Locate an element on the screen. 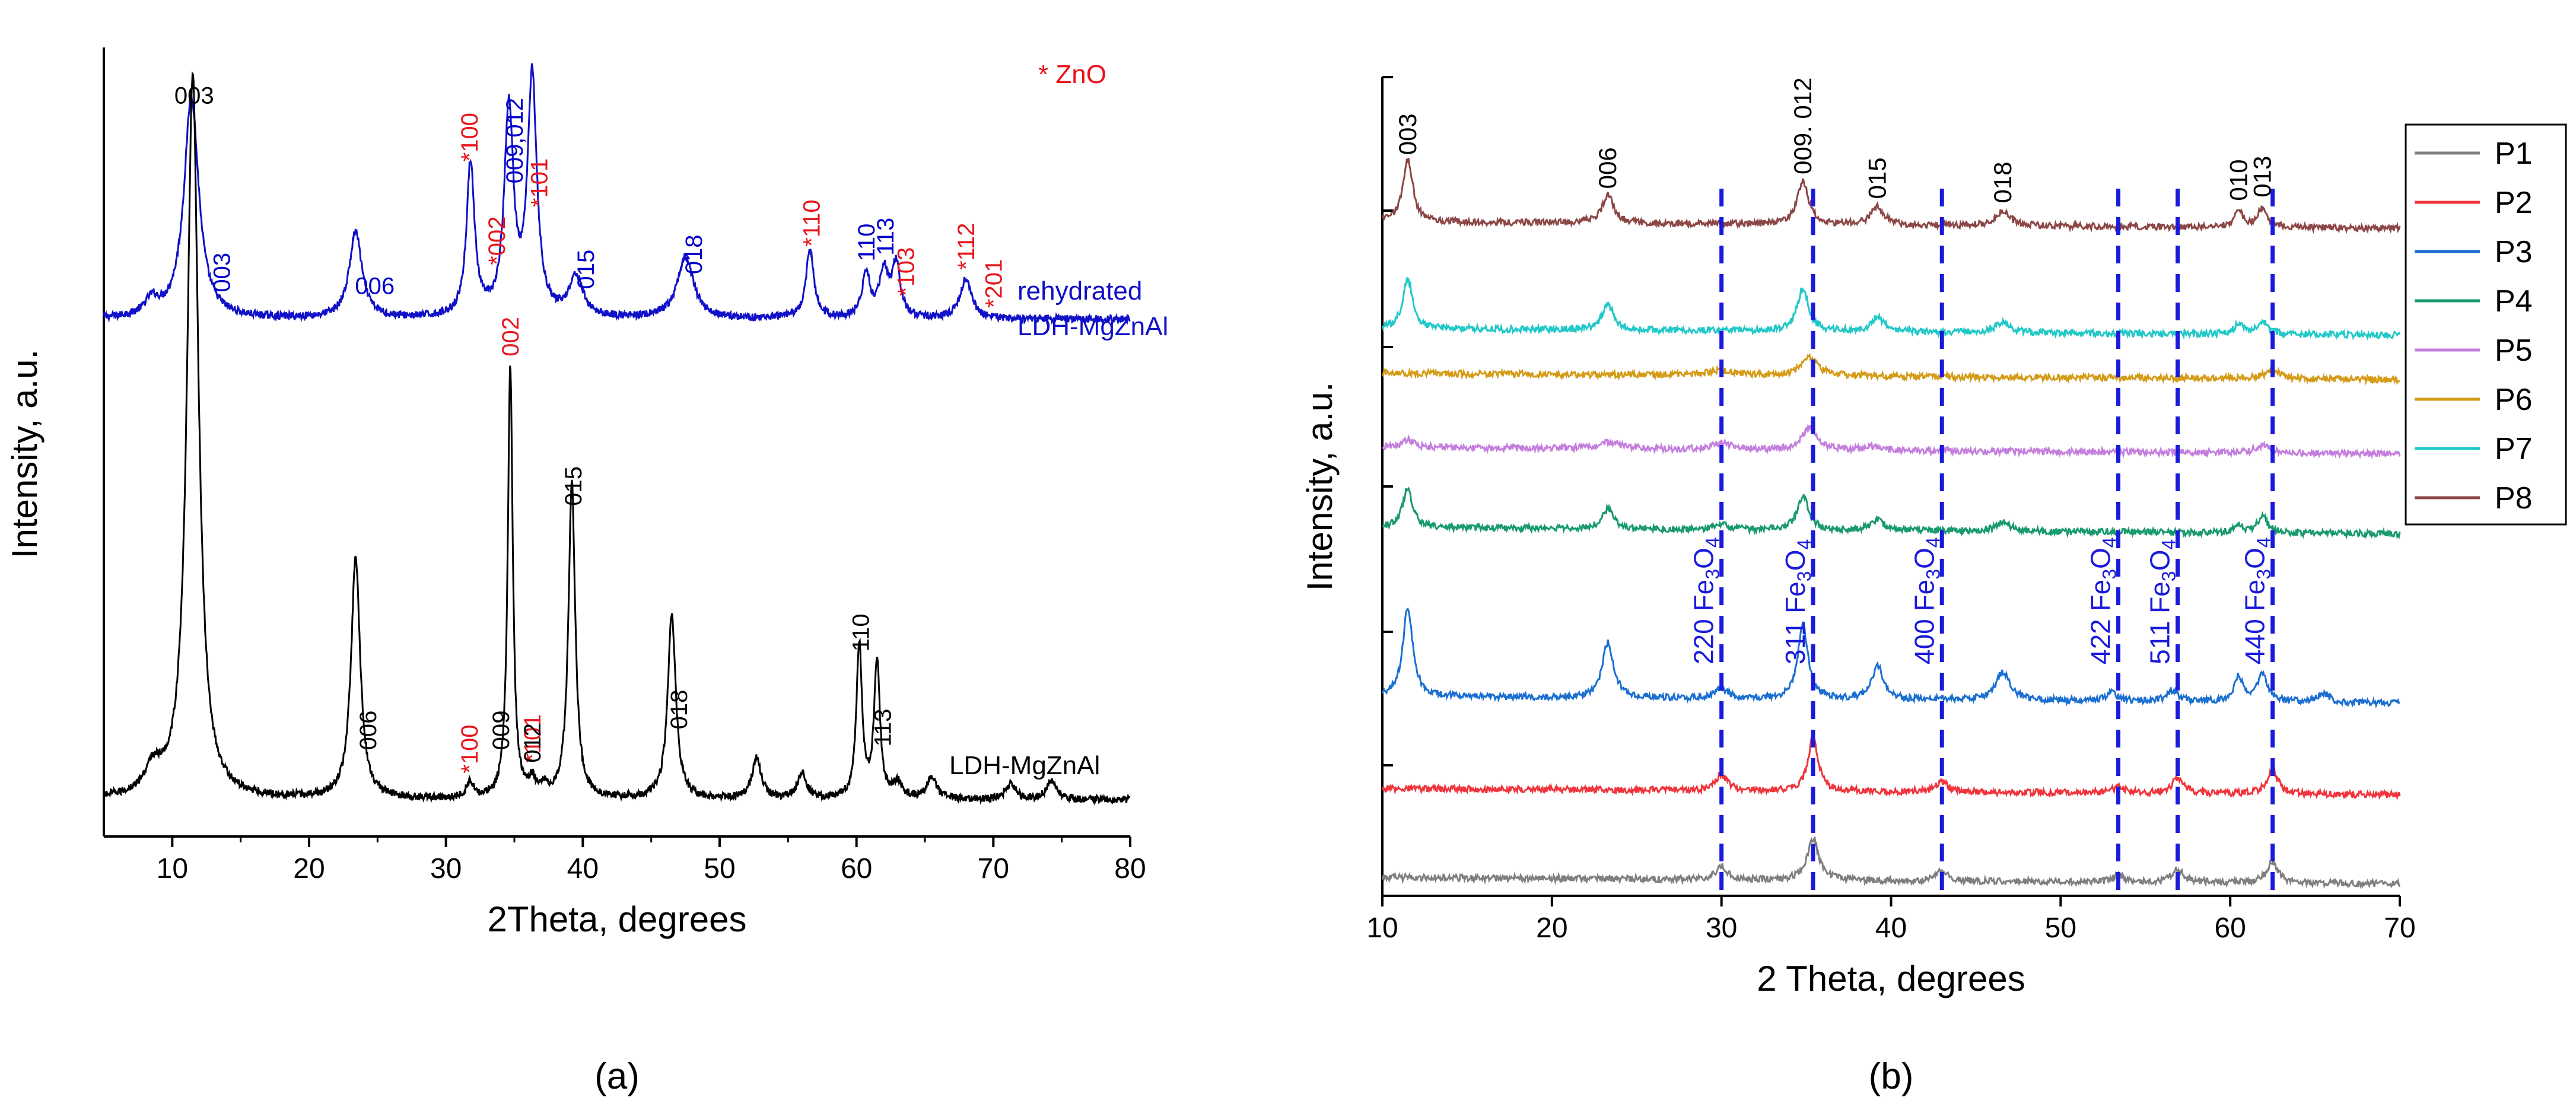  legend-label: P8 is located at coordinates (2514, 498).